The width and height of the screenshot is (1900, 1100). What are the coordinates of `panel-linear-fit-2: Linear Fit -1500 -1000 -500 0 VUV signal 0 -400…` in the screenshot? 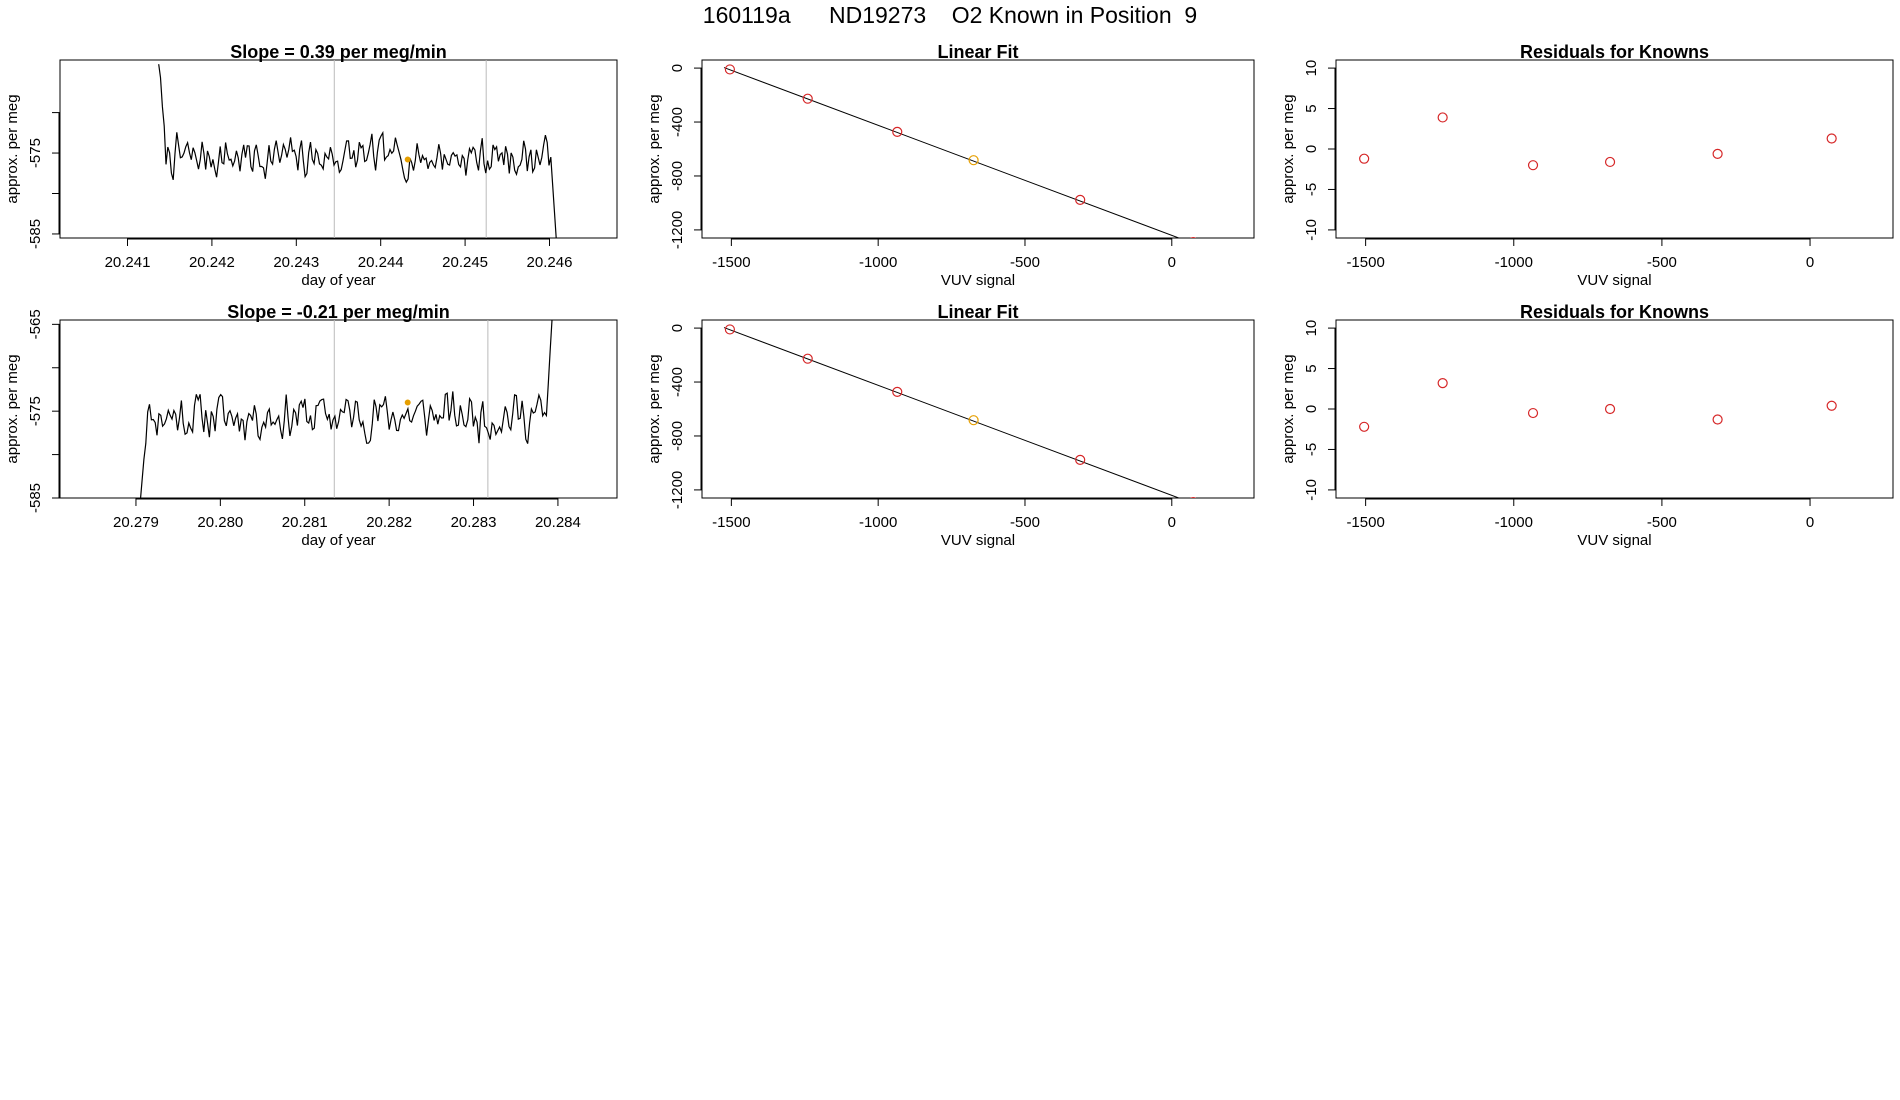 It's located at (950, 425).